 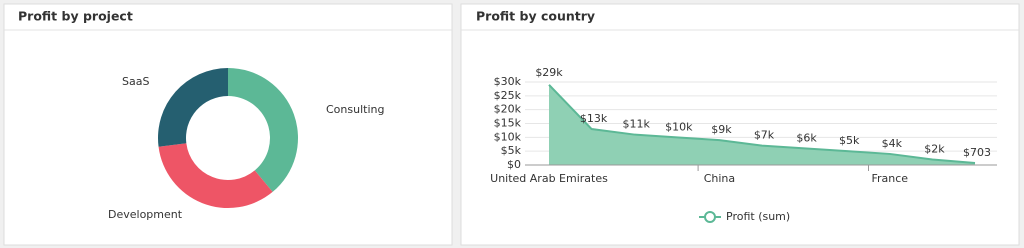 What do you see at coordinates (721, 129) in the screenshot?
I see `data-label: $9k` at bounding box center [721, 129].